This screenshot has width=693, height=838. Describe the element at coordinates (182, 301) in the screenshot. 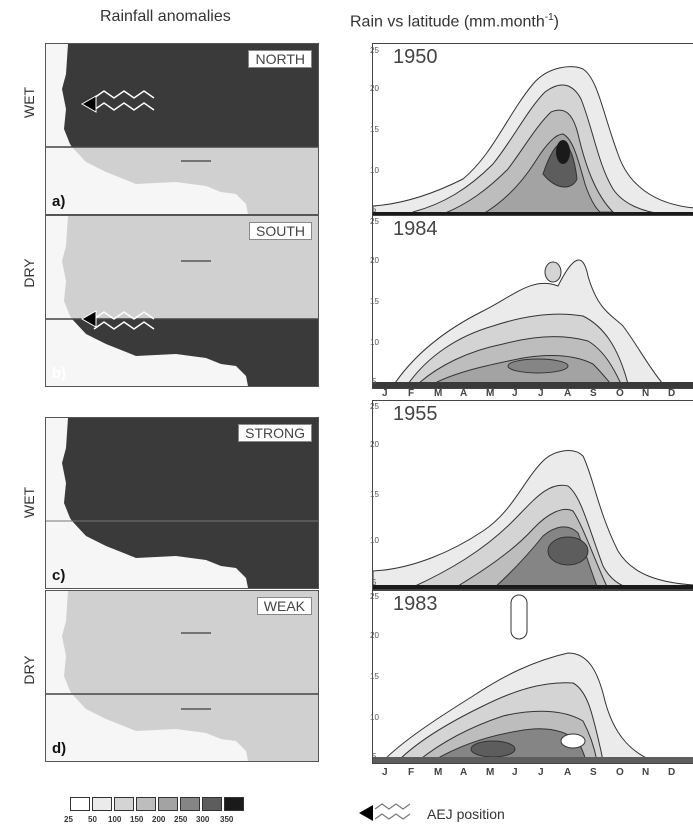

I see `map-b-graphic` at that location.